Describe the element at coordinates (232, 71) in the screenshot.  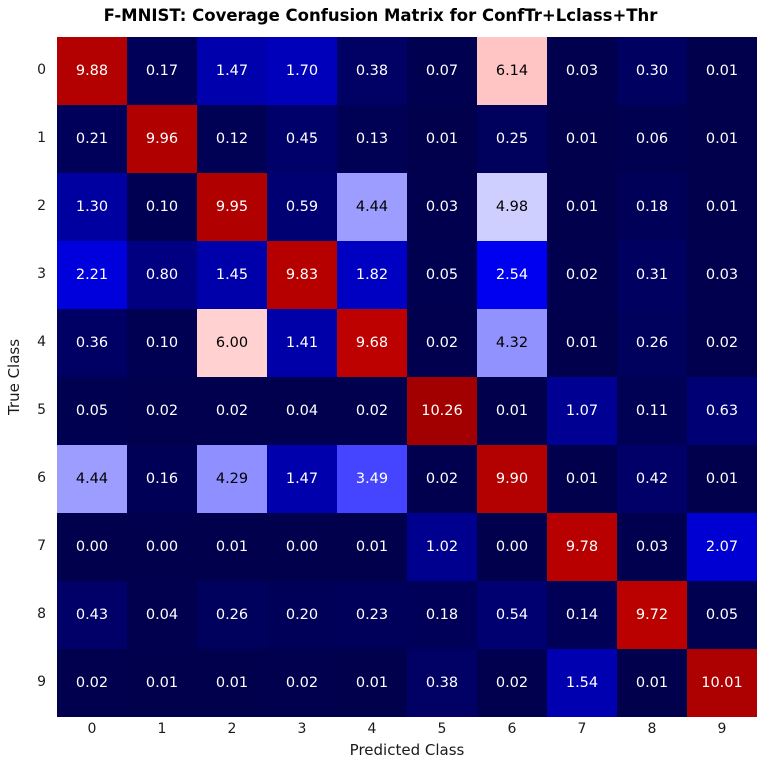
I see `matrix-cell-r0c2: 1.47` at that location.